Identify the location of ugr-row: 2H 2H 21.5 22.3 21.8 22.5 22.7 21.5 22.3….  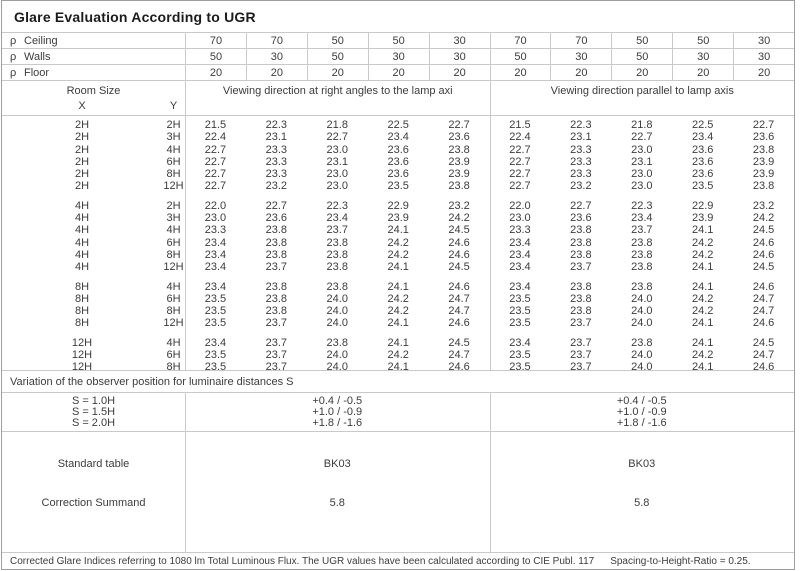
(398, 125).